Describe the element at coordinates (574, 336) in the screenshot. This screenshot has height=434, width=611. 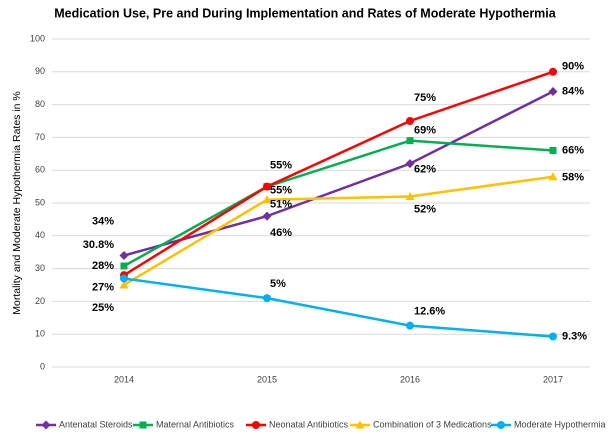
I see `data-label: 9.3%` at that location.